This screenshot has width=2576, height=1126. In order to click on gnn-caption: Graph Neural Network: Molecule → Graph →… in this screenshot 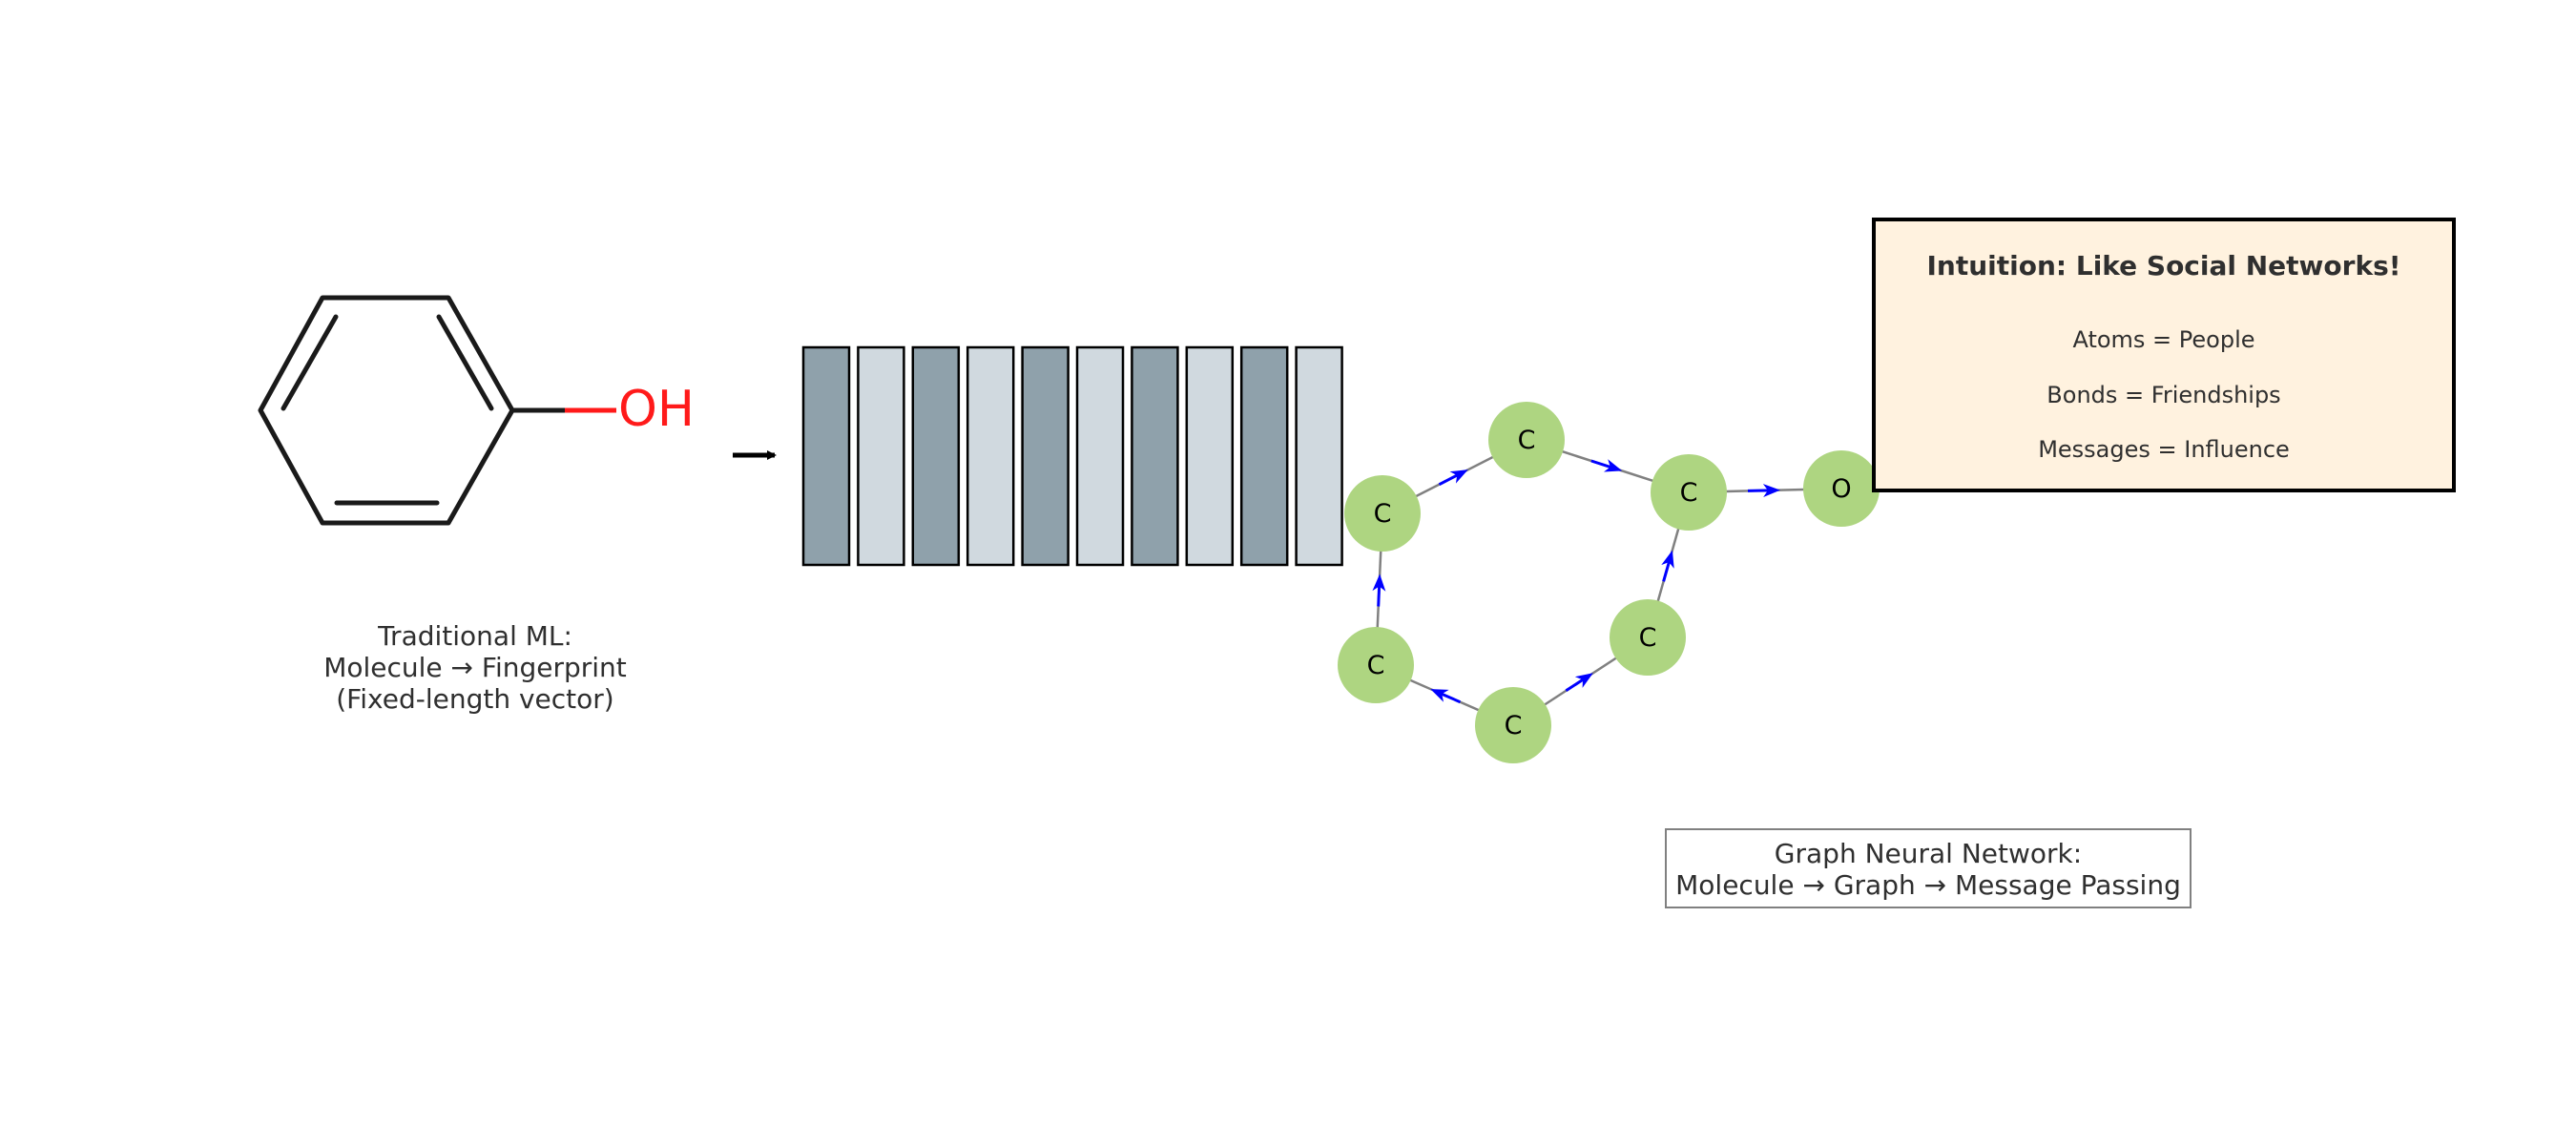, I will do `click(1928, 868)`.